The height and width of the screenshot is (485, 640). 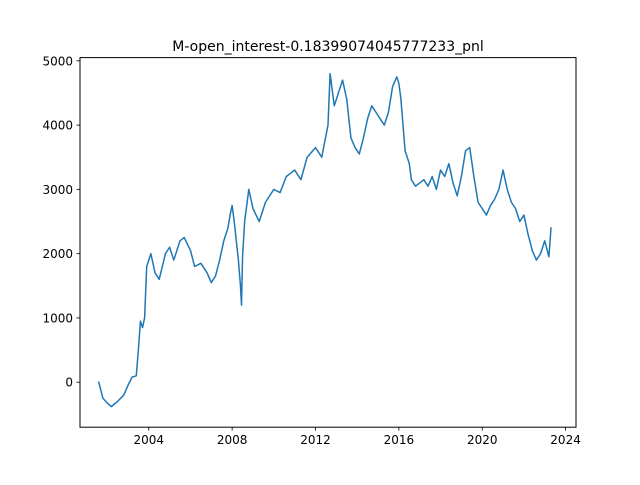 I want to click on y-tick-label: 3000, so click(x=57, y=190).